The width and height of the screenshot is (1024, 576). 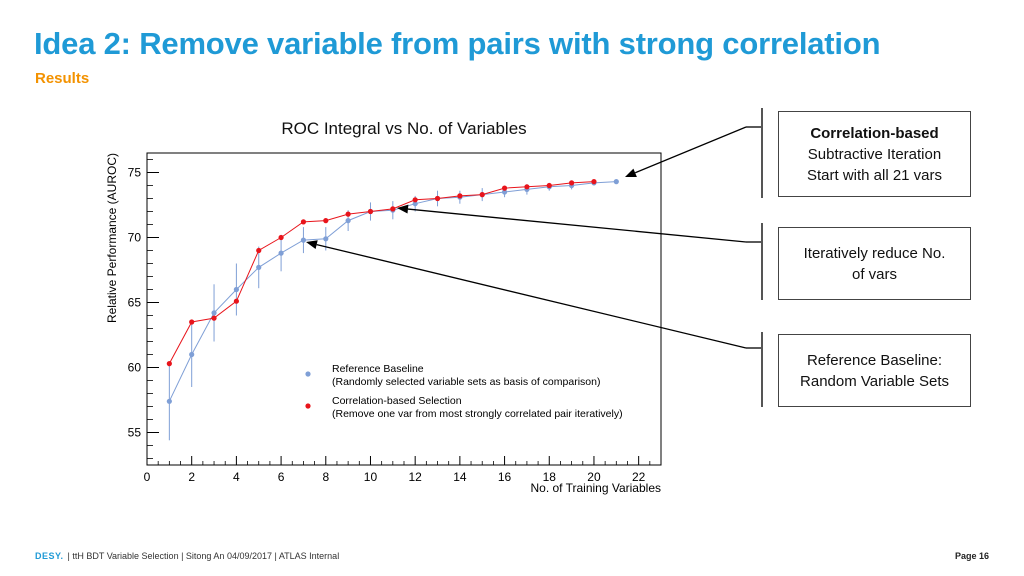 I want to click on bracket-iterative, so click(x=762, y=261).